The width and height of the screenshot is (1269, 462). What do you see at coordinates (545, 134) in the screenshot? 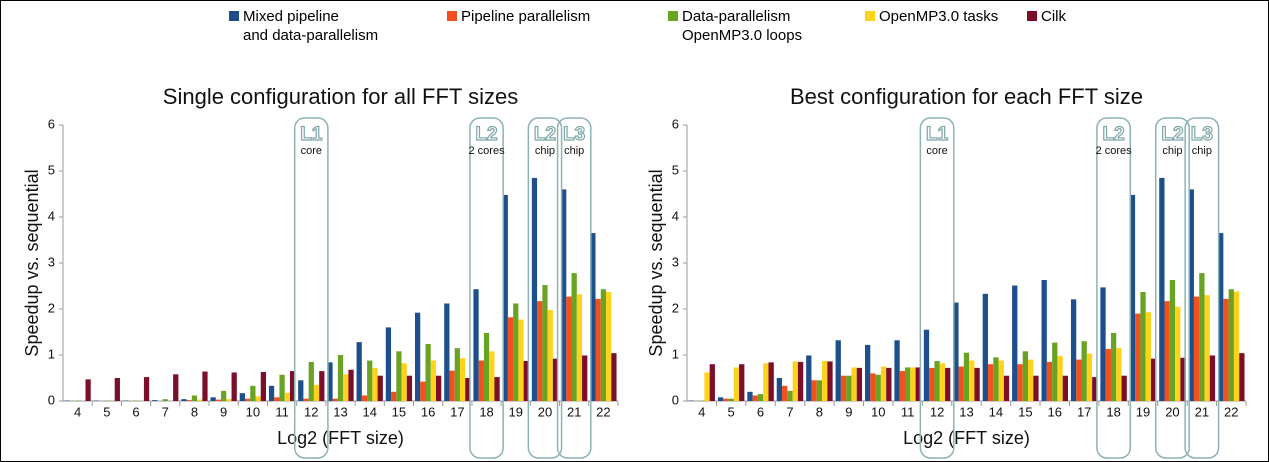
I see `cache-level-label: L2` at bounding box center [545, 134].